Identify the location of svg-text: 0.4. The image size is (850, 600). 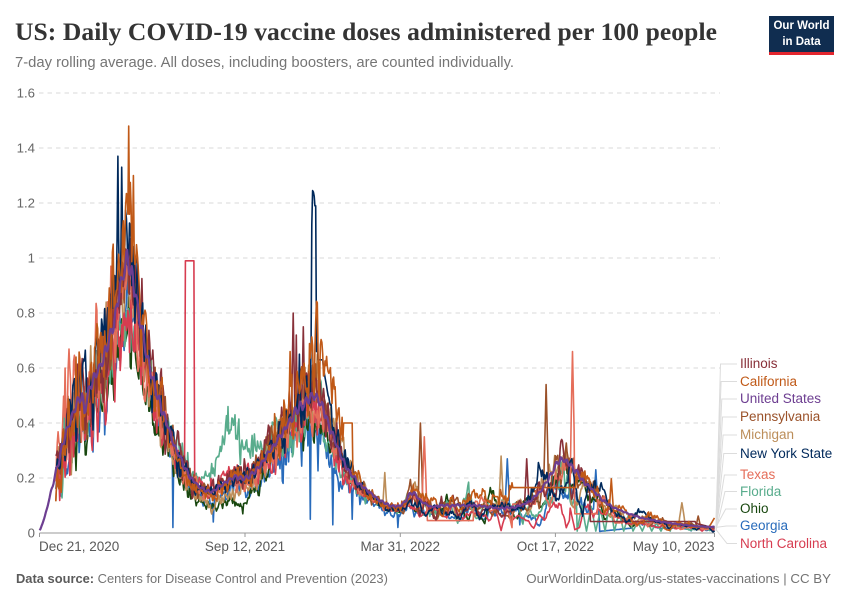
(26, 423).